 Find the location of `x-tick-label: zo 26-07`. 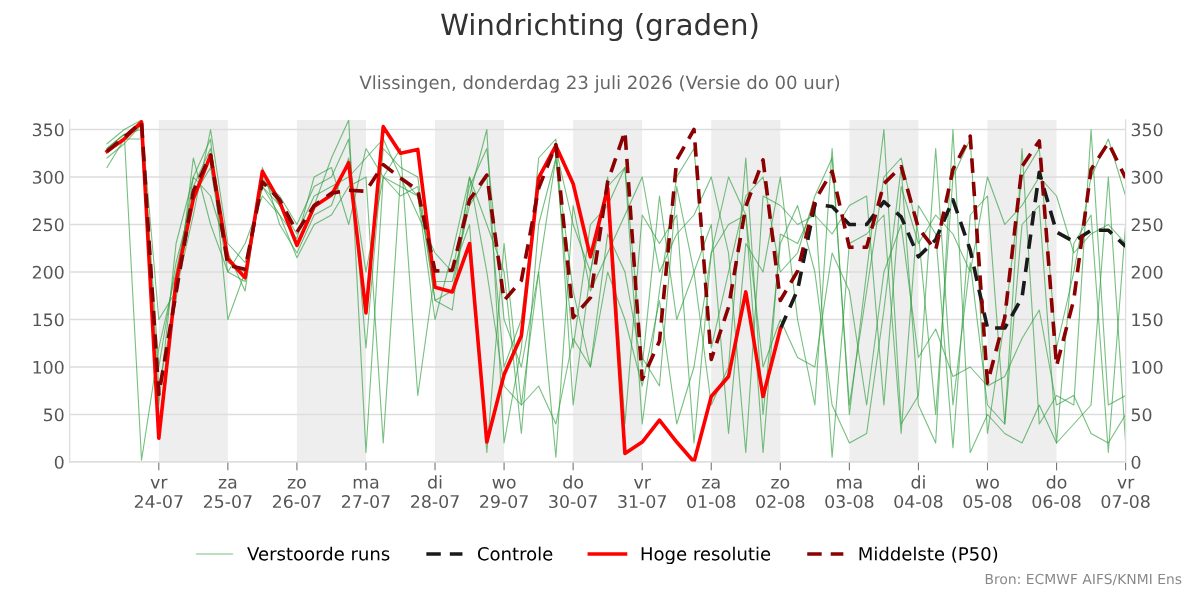

x-tick-label: zo 26-07 is located at coordinates (296, 493).